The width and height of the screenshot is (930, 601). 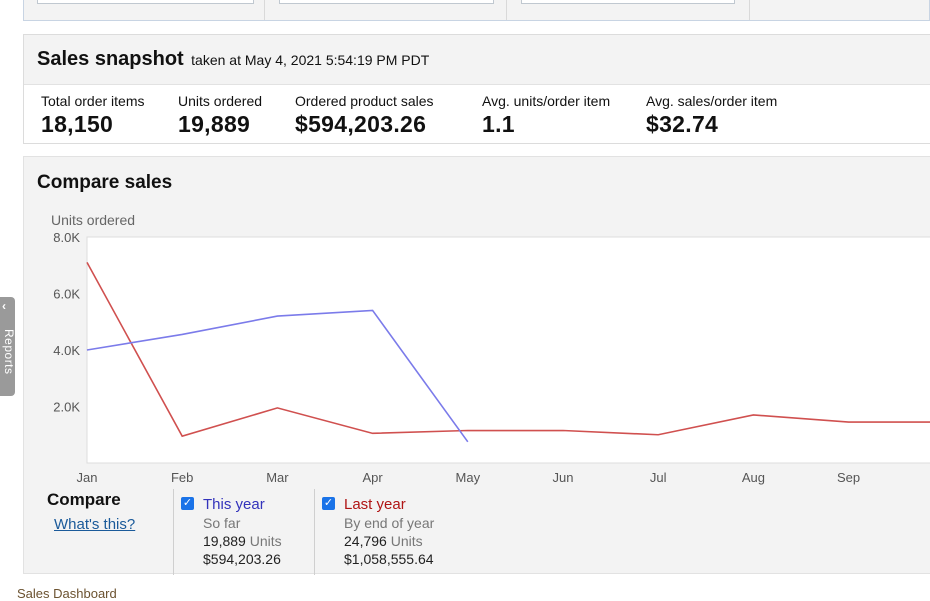 I want to click on metric-total-order-items: Total order items 18,150, so click(x=92, y=115).